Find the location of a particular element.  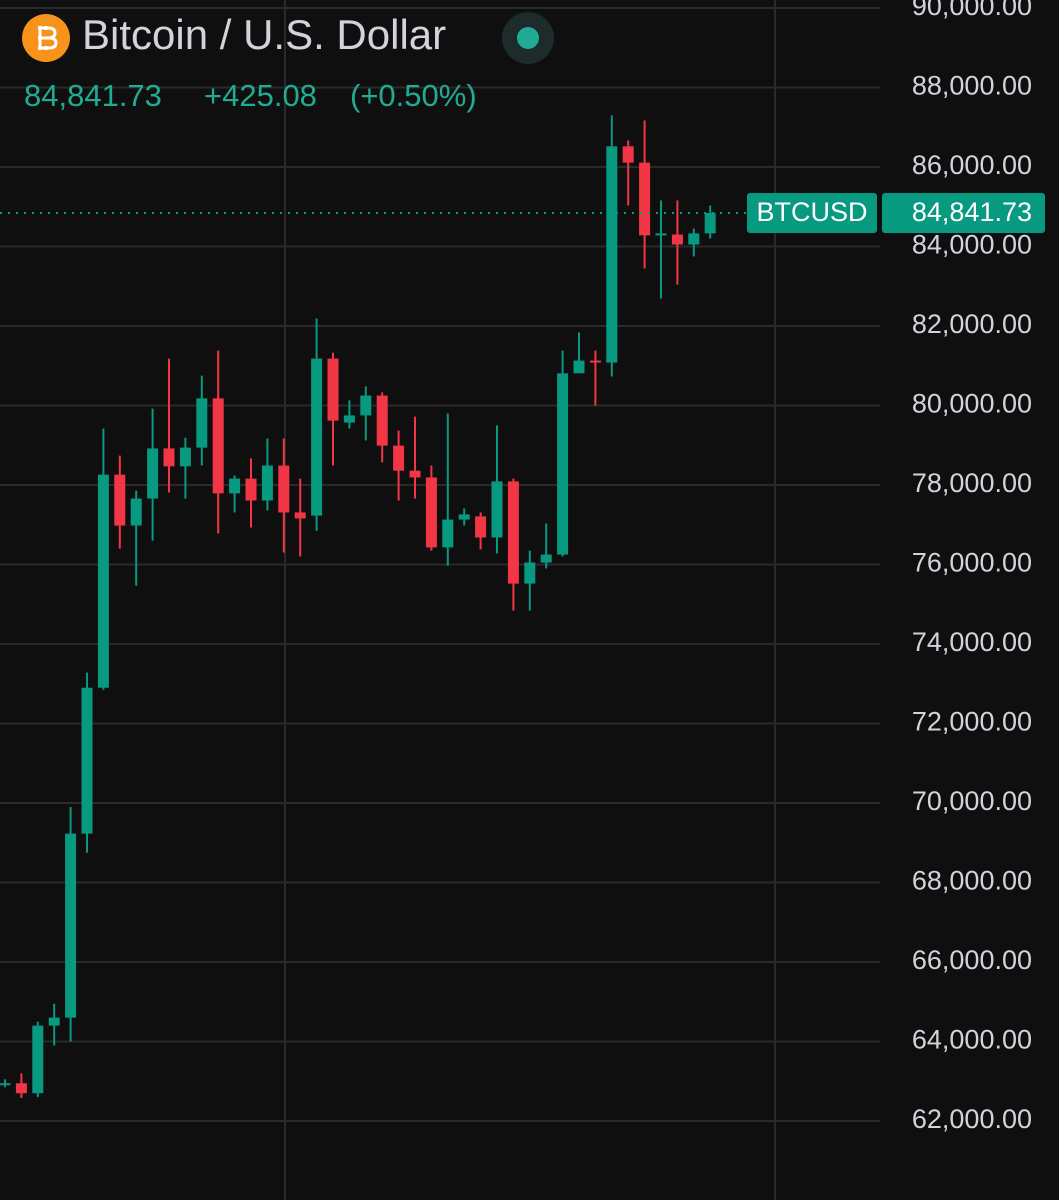

status-dot is located at coordinates (528, 38).